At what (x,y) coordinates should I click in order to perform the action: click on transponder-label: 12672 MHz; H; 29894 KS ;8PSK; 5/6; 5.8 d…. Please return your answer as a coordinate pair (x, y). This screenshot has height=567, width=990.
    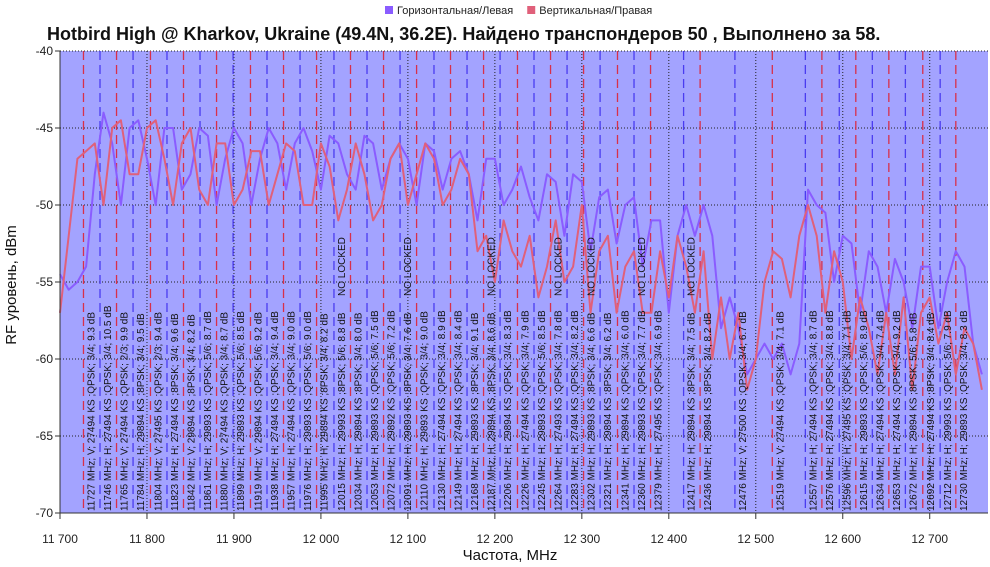
    Looking at the image, I should click on (913, 411).